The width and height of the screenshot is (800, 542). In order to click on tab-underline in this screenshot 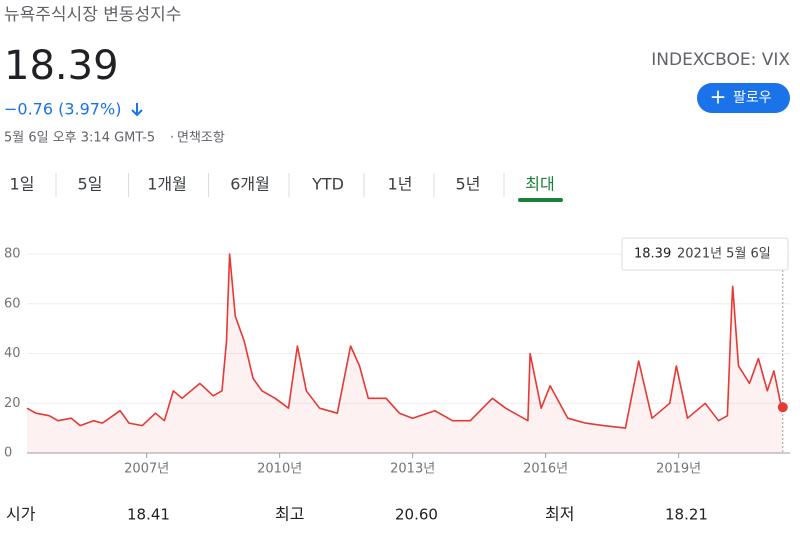, I will do `click(540, 200)`.